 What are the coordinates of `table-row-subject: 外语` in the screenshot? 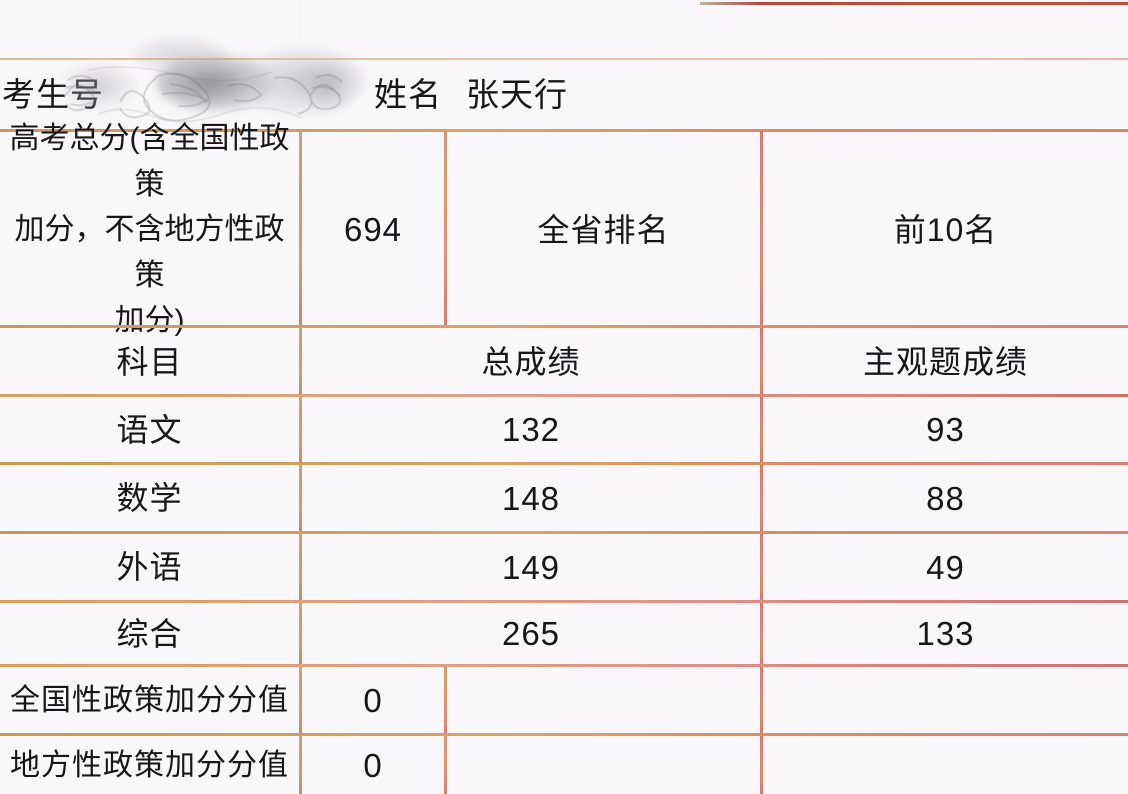 It's located at (149, 567).